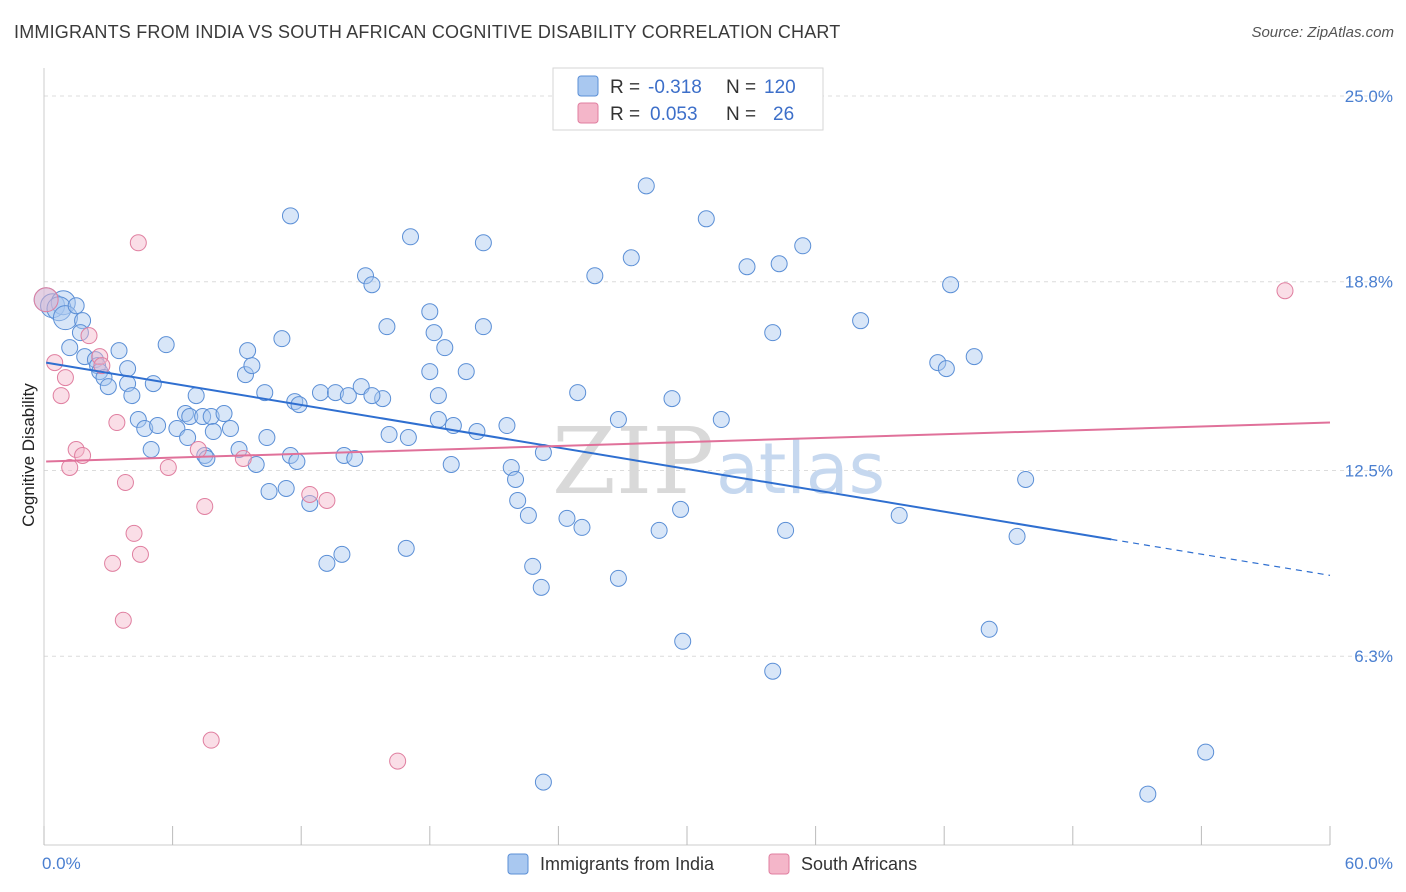 Image resolution: width=1406 pixels, height=892 pixels. Describe the element at coordinates (688, 99) in the screenshot. I see `legend: R = -0.318 N = 120 R = 0.053 N = 26` at that location.